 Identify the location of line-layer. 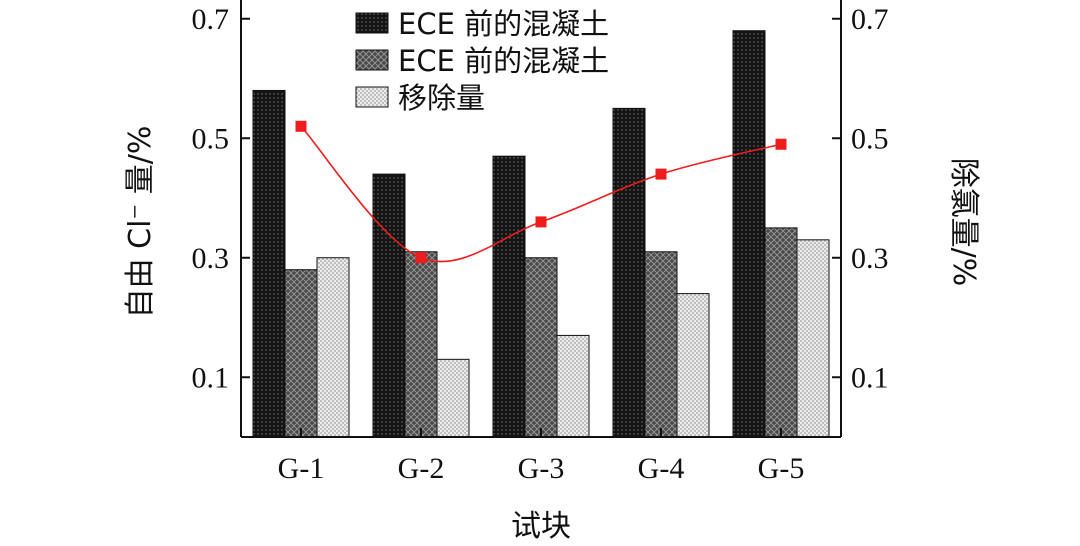
(541, 192).